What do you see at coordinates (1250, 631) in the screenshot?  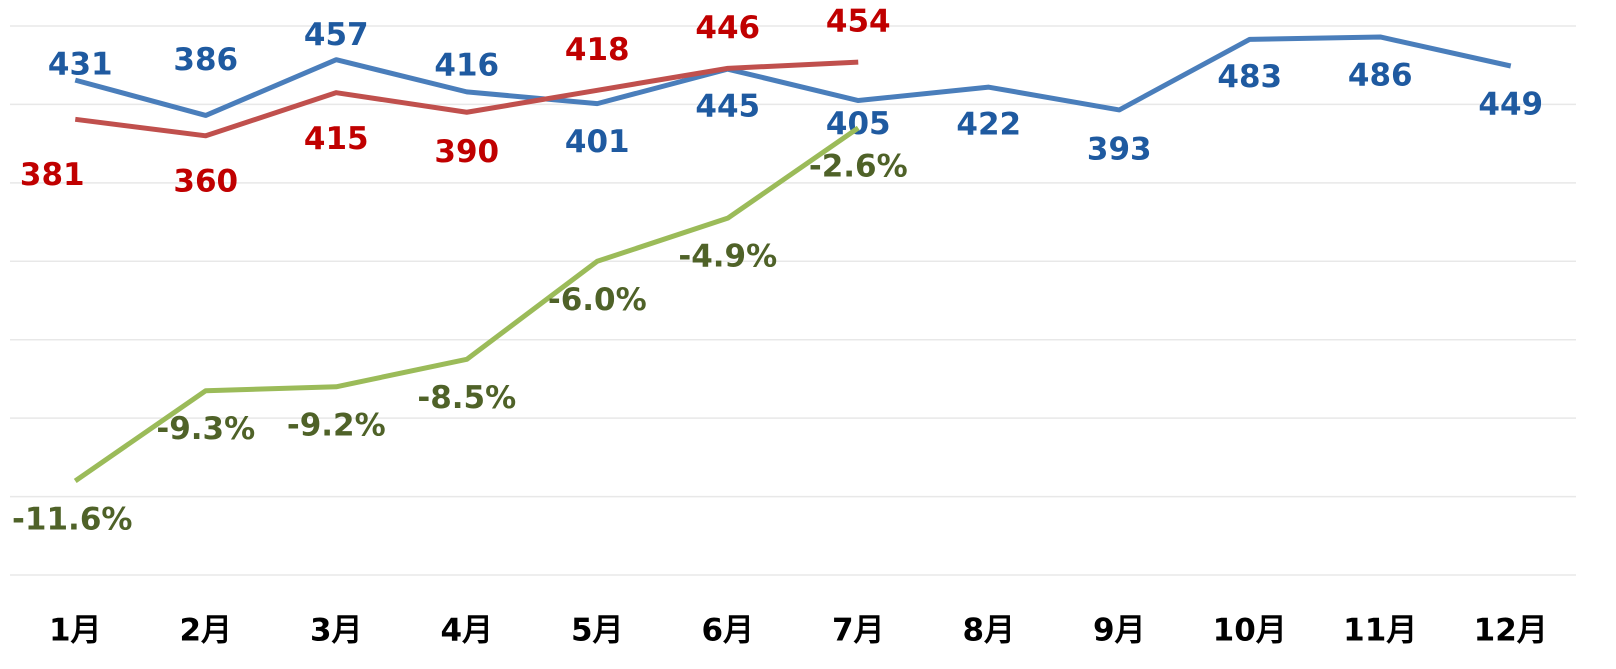 I see `x-tick-label: 10月` at bounding box center [1250, 631].